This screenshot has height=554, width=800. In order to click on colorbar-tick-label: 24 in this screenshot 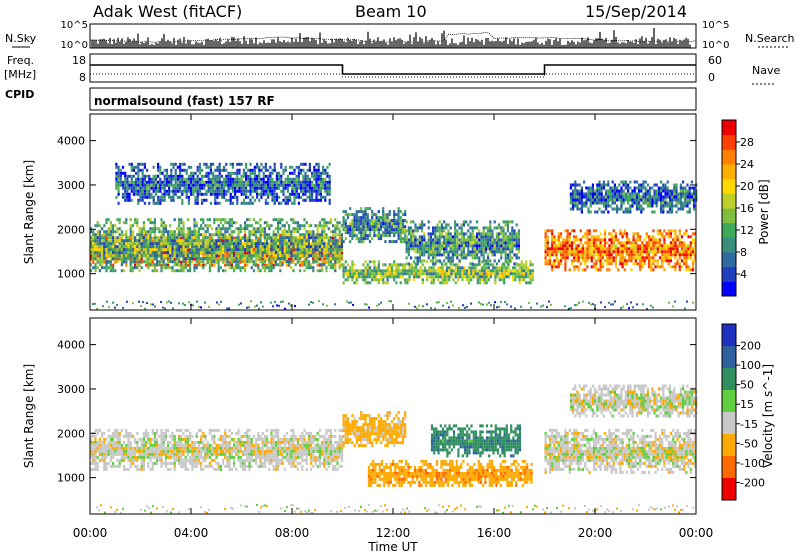, I will do `click(747, 164)`.